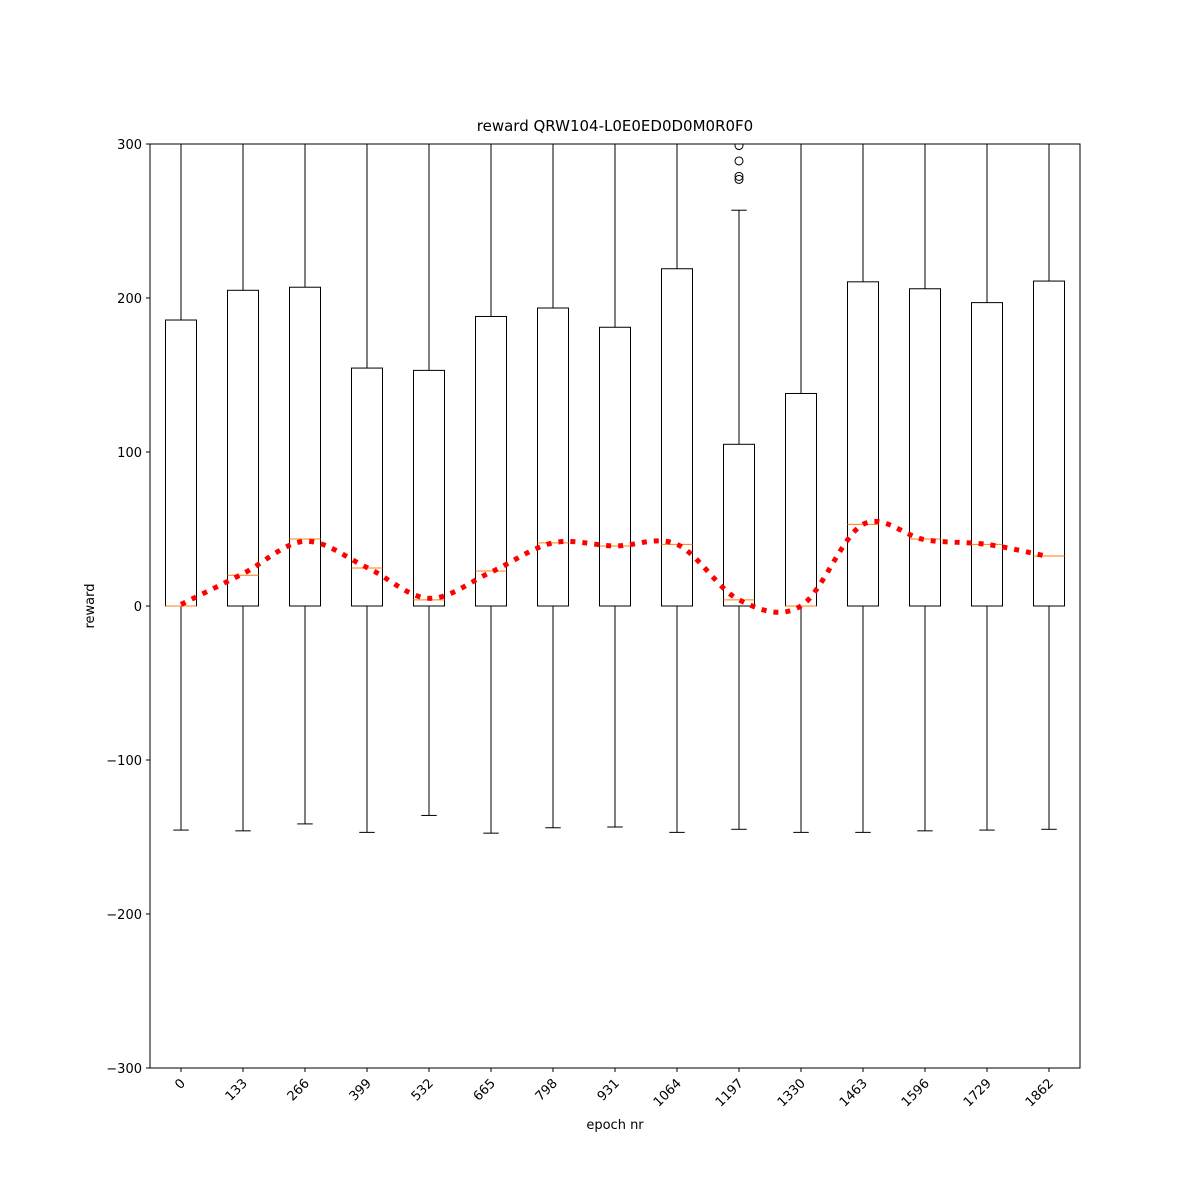  What do you see at coordinates (978, 1093) in the screenshot?
I see `x-tick-label: 1729` at bounding box center [978, 1093].